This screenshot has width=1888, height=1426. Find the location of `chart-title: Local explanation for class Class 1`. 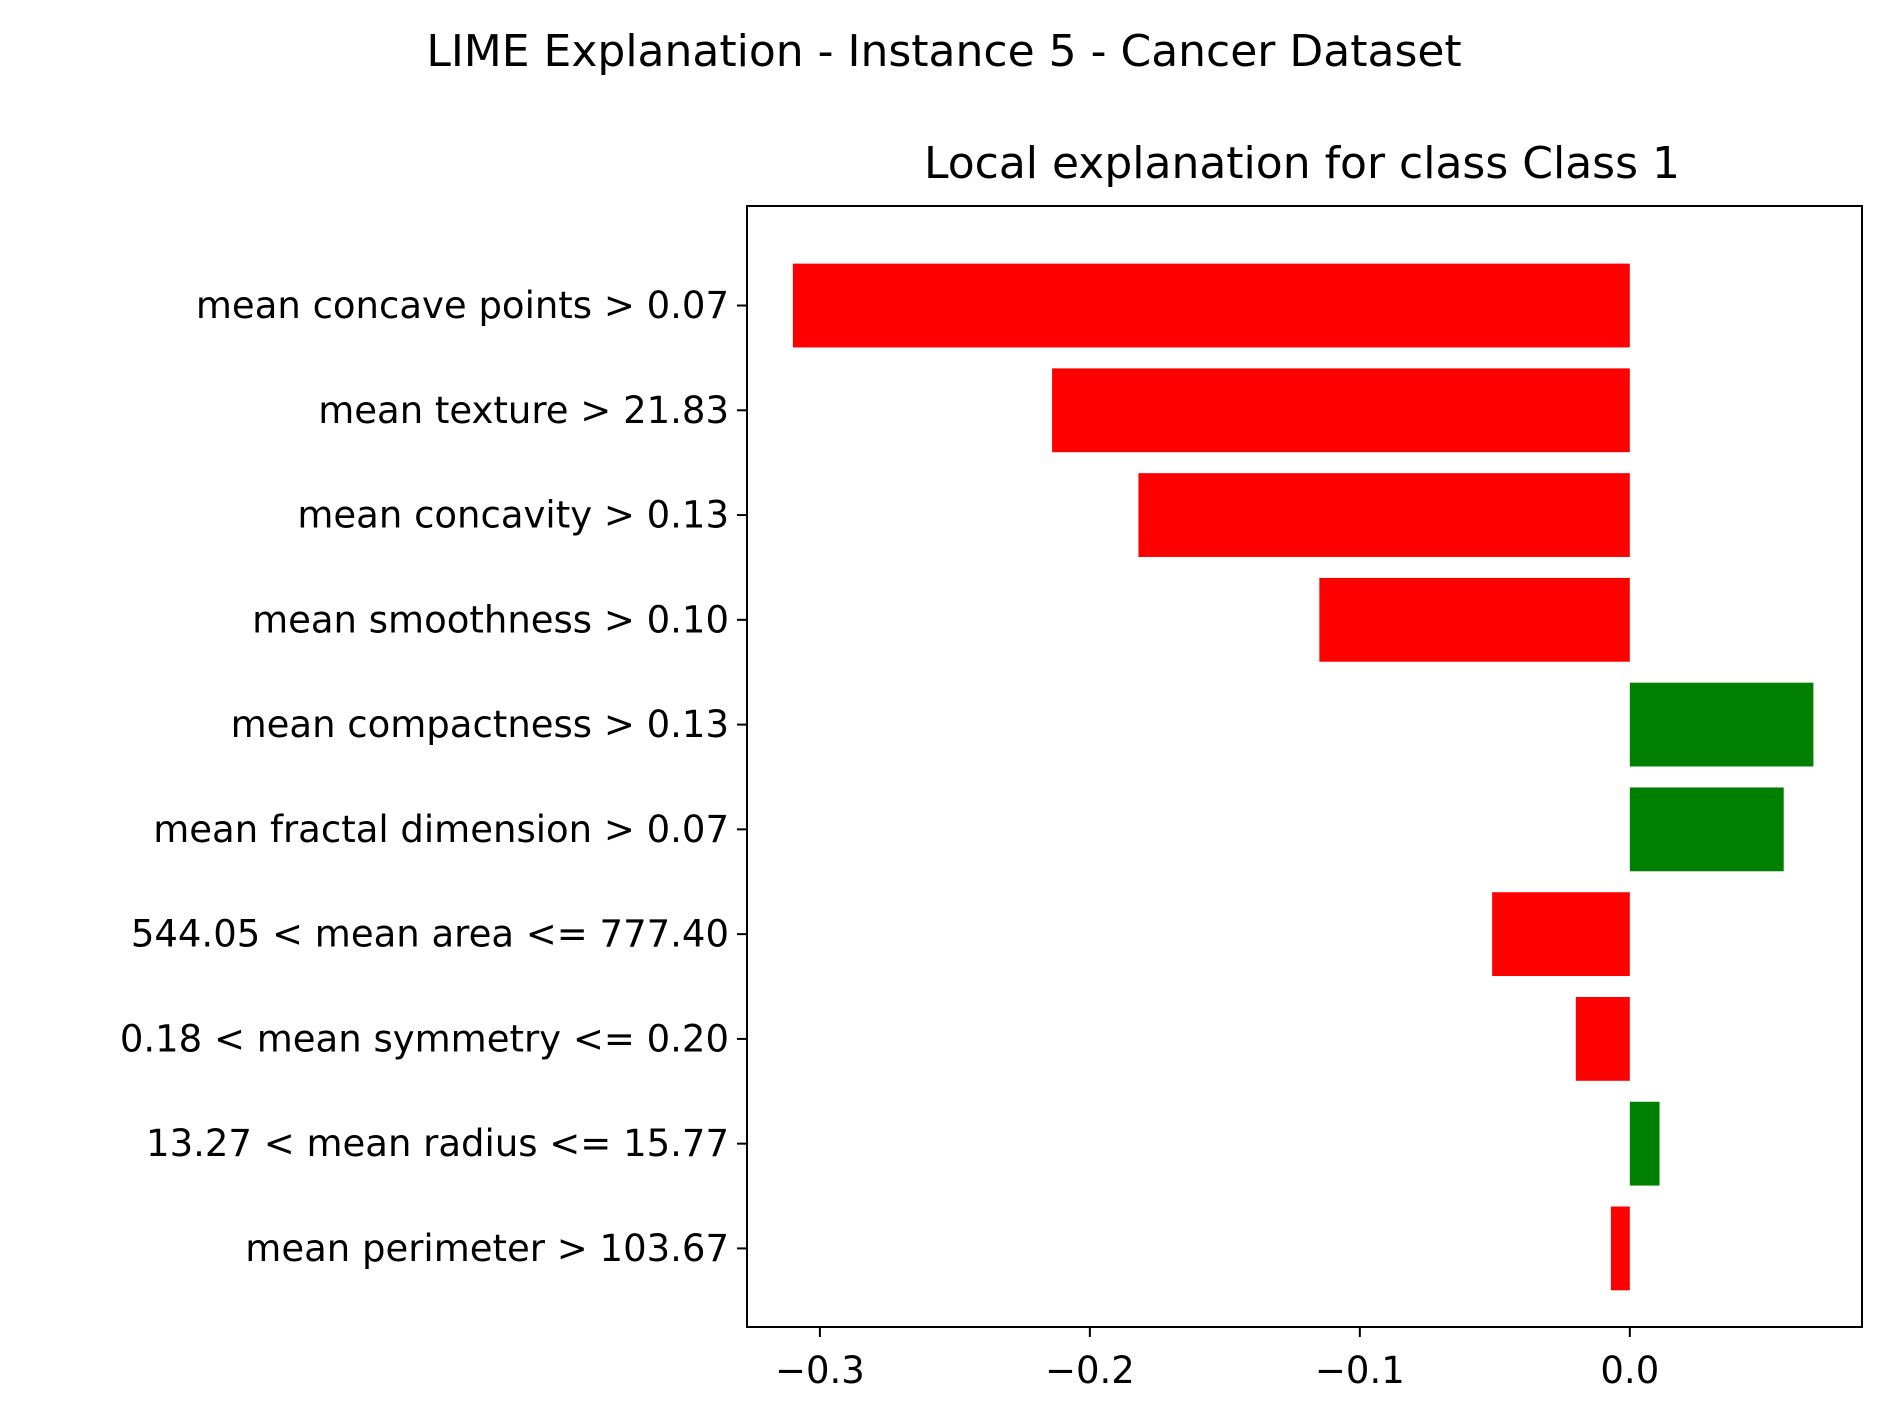

chart-title: Local explanation for class Class 1 is located at coordinates (1302, 163).